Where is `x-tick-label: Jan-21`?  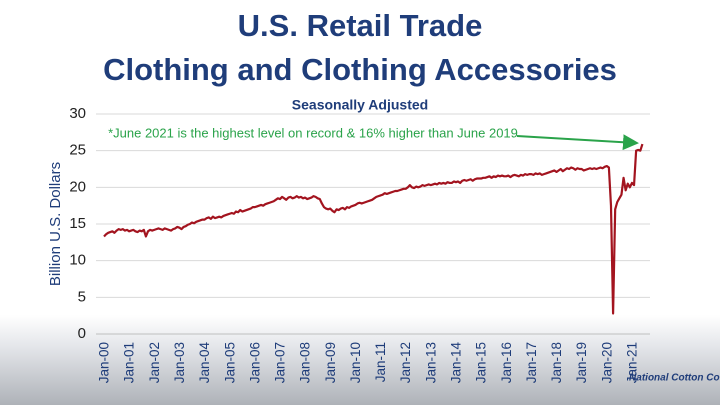
x-tick-label: Jan-21 is located at coordinates (632, 362).